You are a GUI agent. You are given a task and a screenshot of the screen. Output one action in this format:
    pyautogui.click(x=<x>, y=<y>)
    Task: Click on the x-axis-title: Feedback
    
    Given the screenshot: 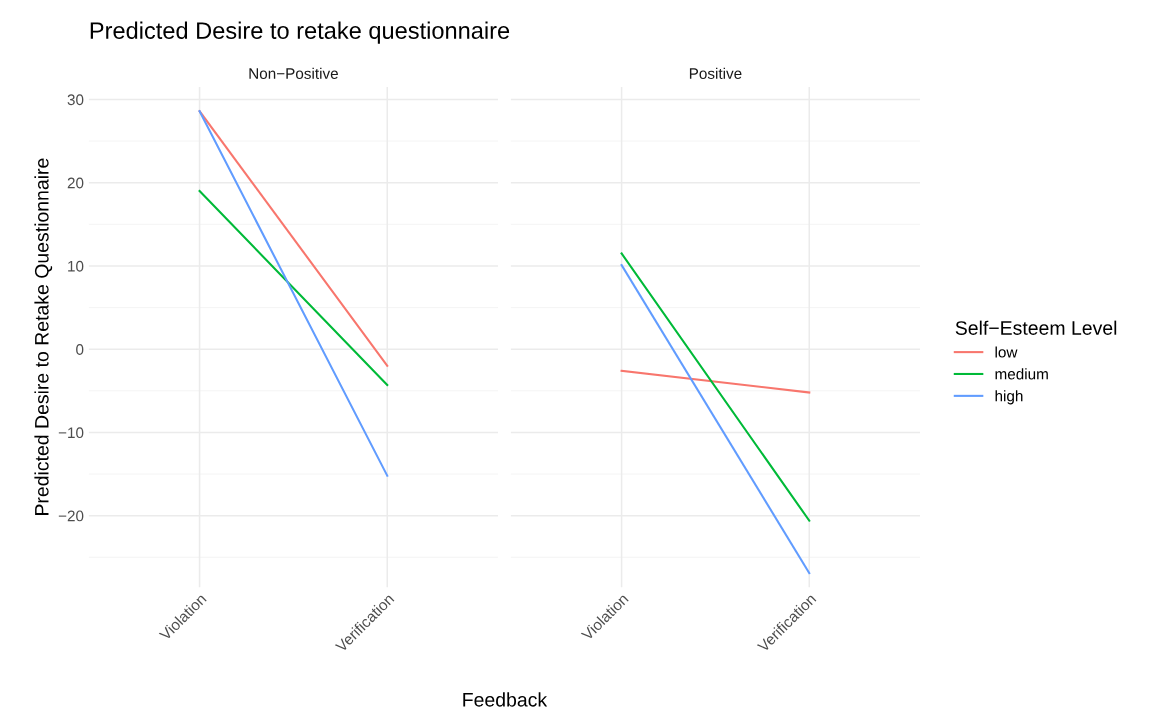 What is the action you would take?
    pyautogui.click(x=505, y=699)
    